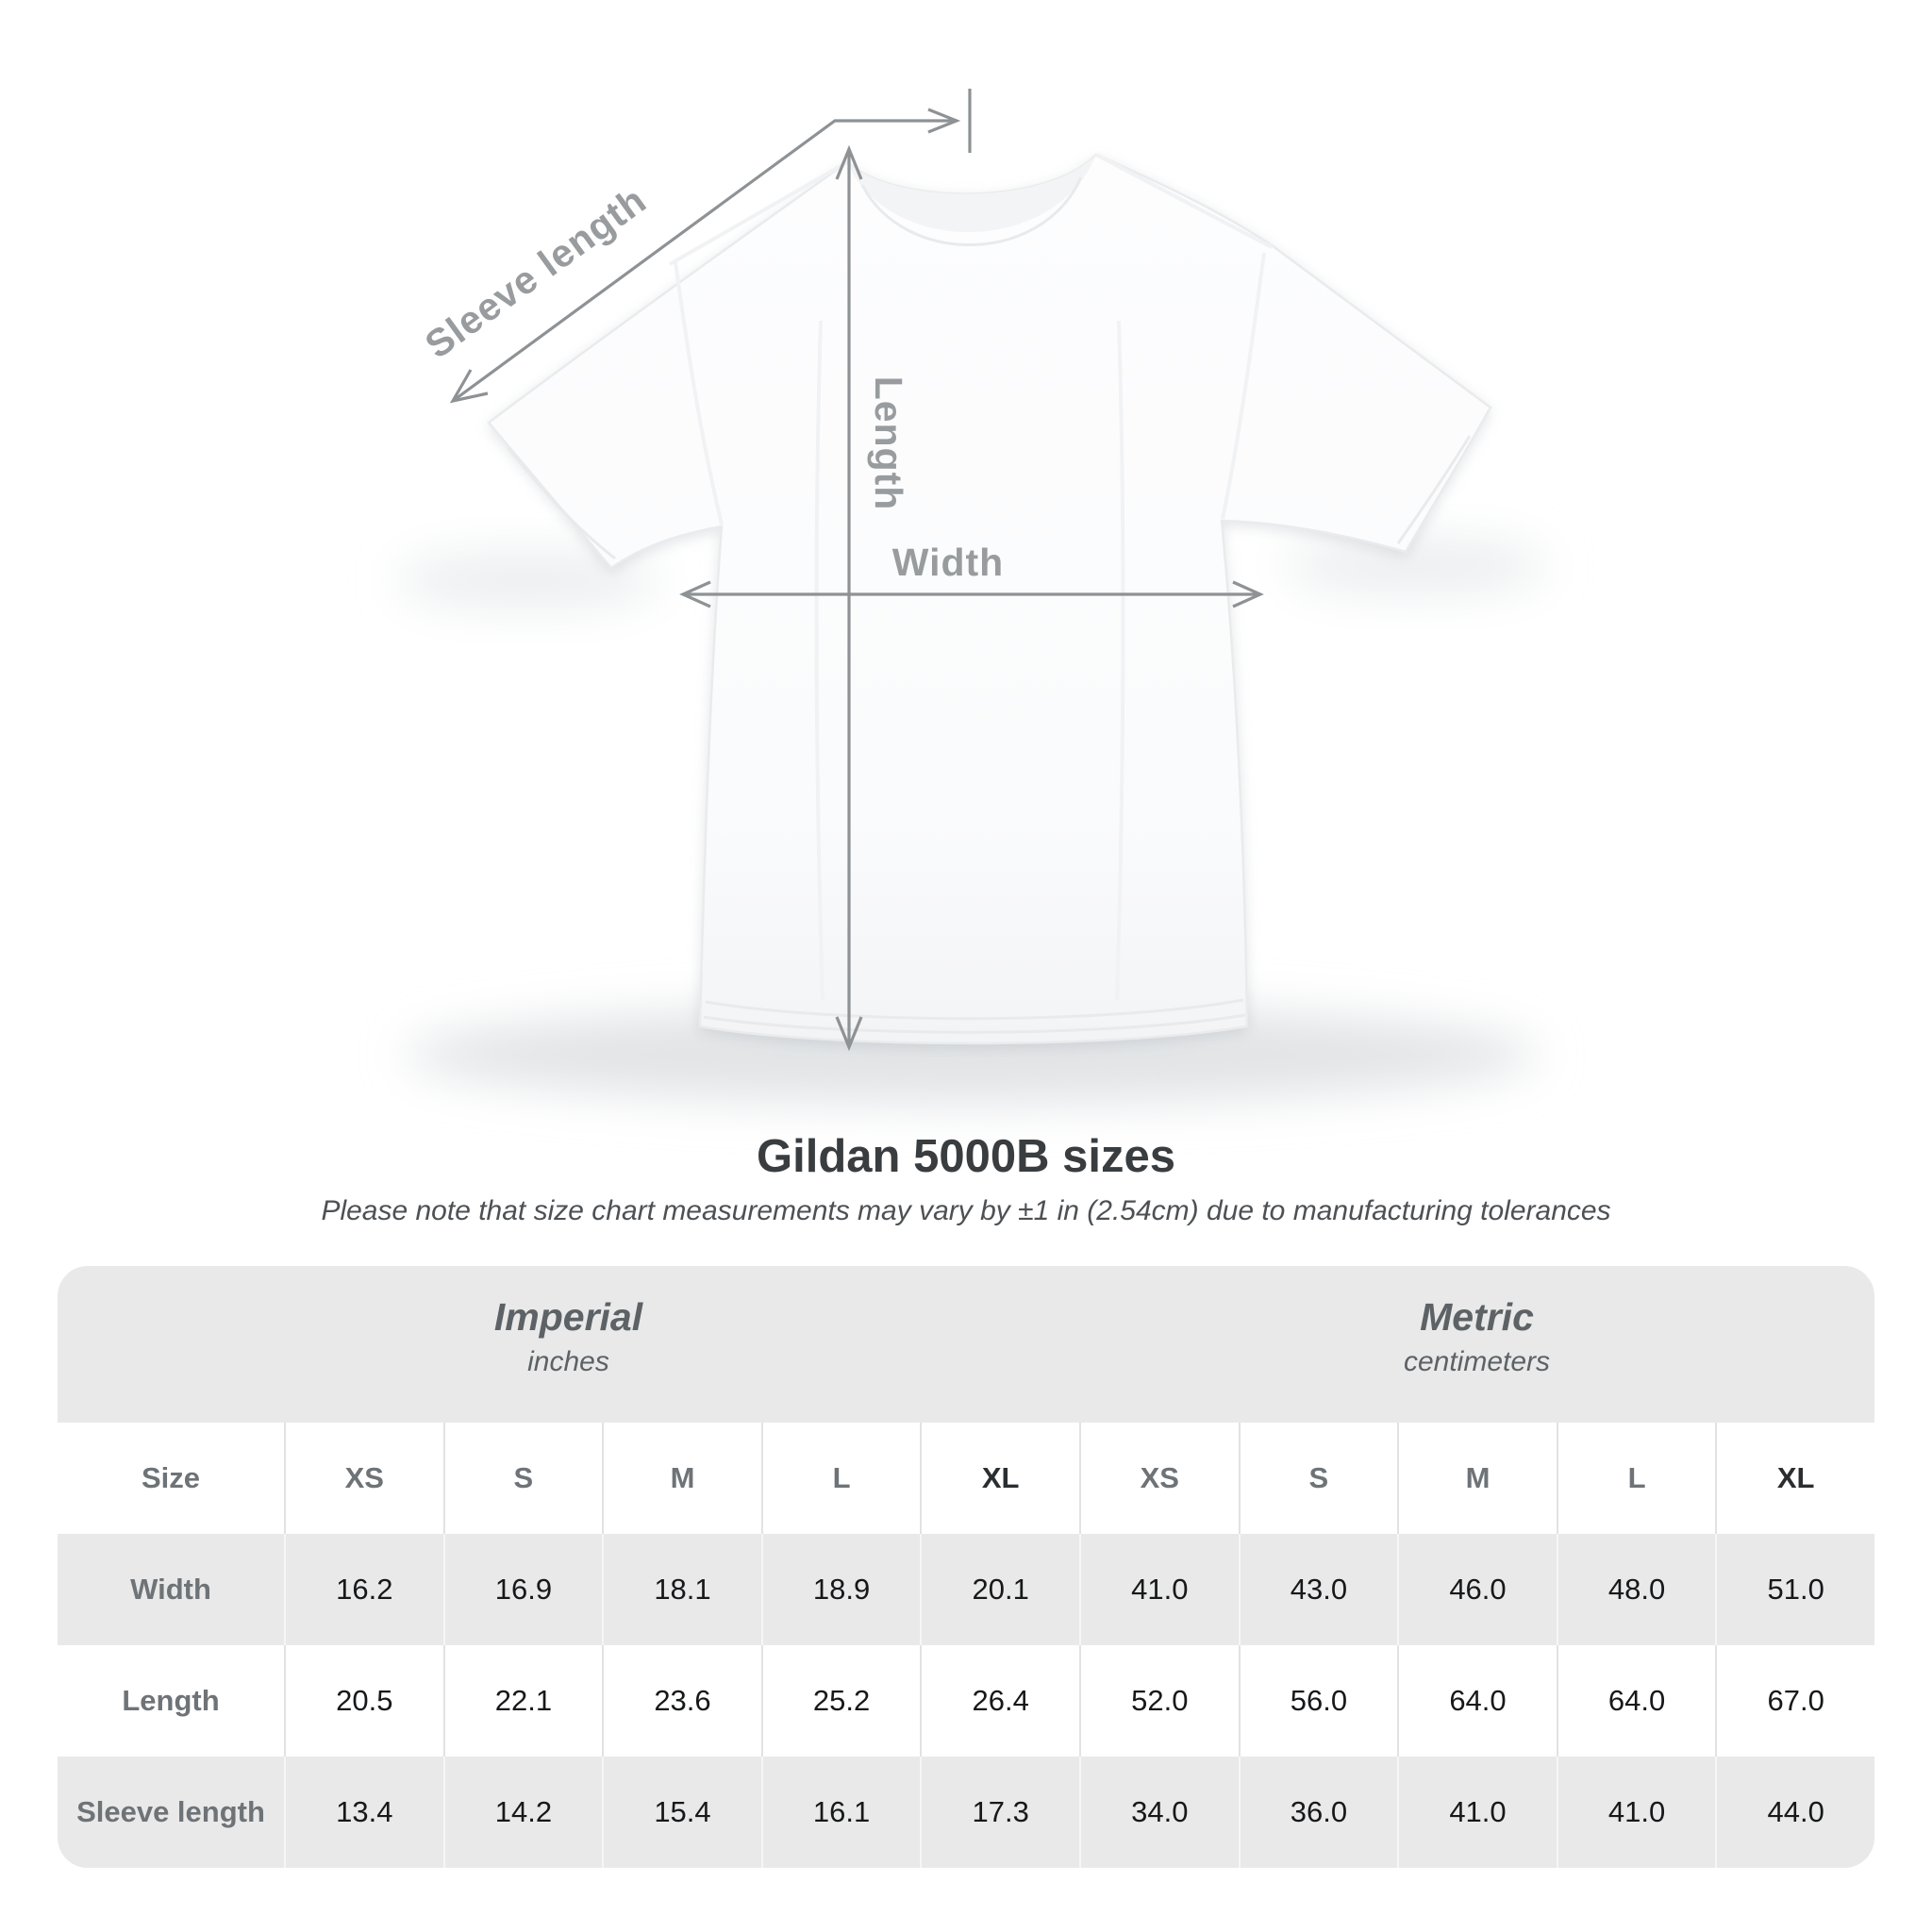 The height and width of the screenshot is (1932, 1932). Describe the element at coordinates (364, 1812) in the screenshot. I see `sleeve-xs-imperial: 13.4` at that location.